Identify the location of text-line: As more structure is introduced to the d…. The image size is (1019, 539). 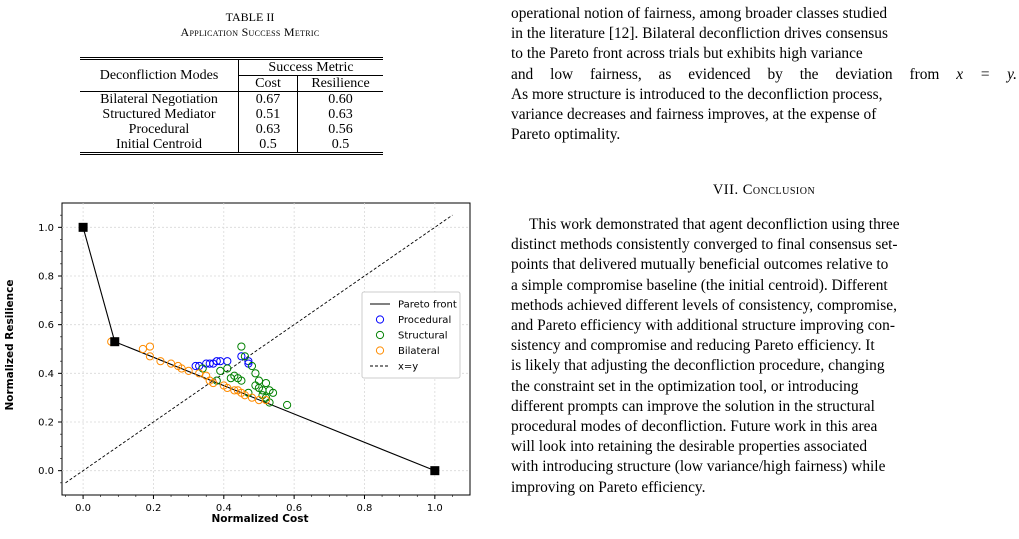
(697, 94).